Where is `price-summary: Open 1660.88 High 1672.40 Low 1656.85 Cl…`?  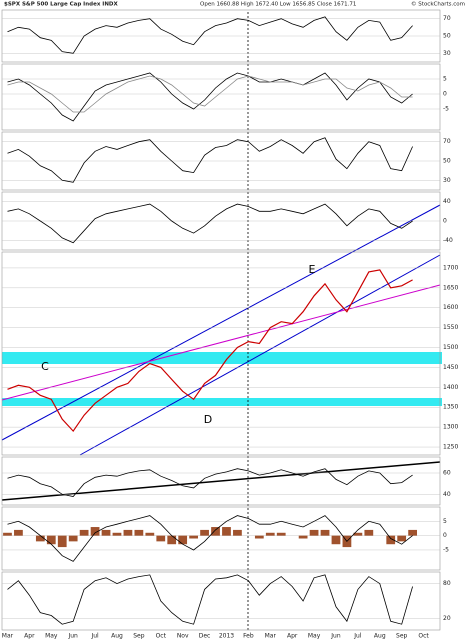
price-summary: Open 1660.88 High 1672.40 Low 1656.85 Cl… is located at coordinates (278, 5).